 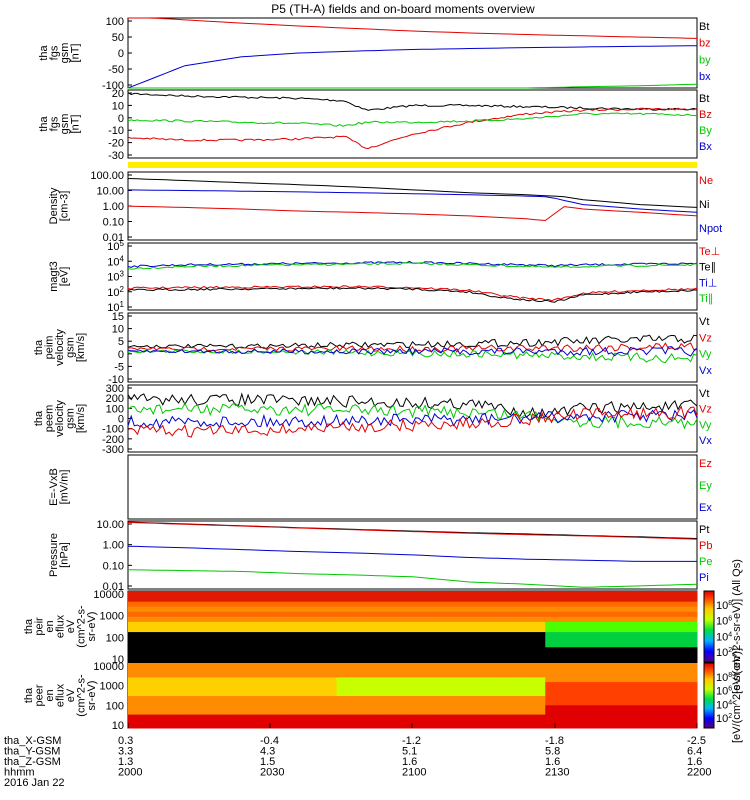 I want to click on y-tick-label: 1.00, so click(x=113, y=207).